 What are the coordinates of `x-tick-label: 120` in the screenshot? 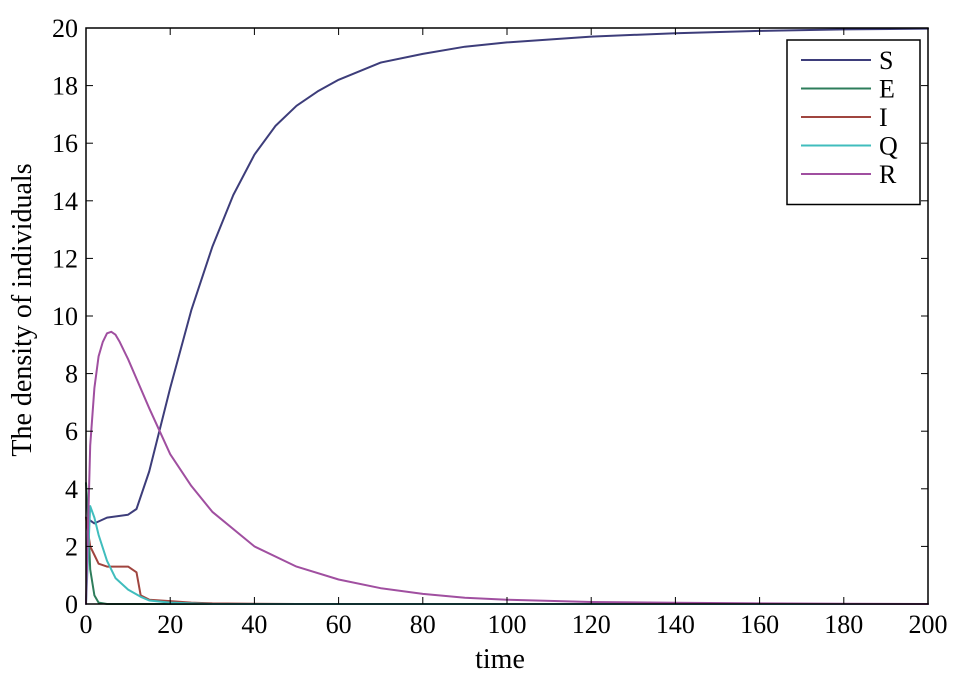 It's located at (591, 624).